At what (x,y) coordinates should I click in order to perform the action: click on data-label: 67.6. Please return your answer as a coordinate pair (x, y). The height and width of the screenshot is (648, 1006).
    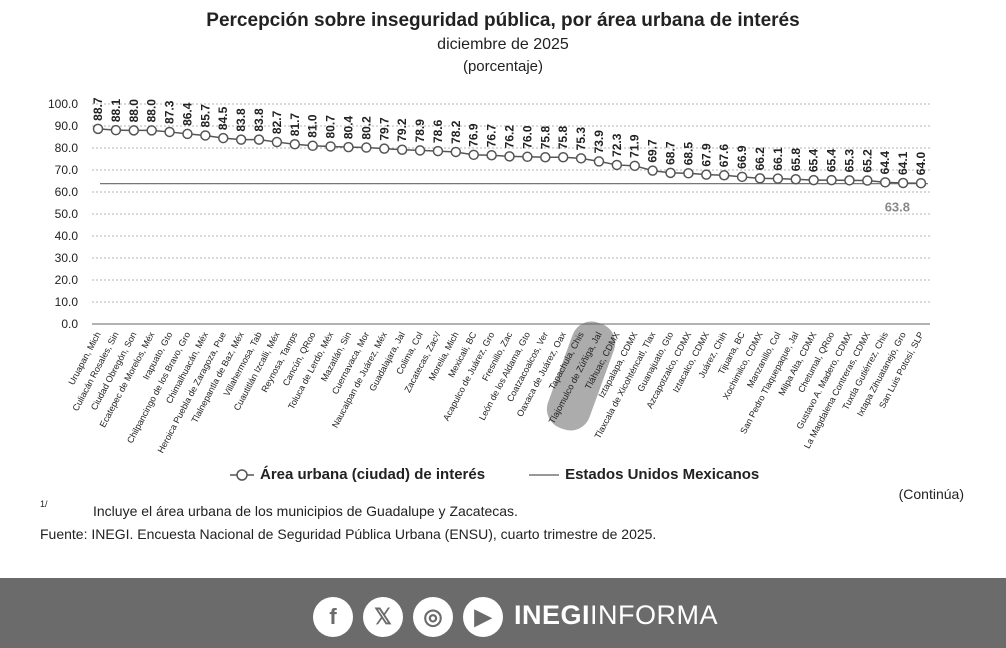
    Looking at the image, I should click on (724, 156).